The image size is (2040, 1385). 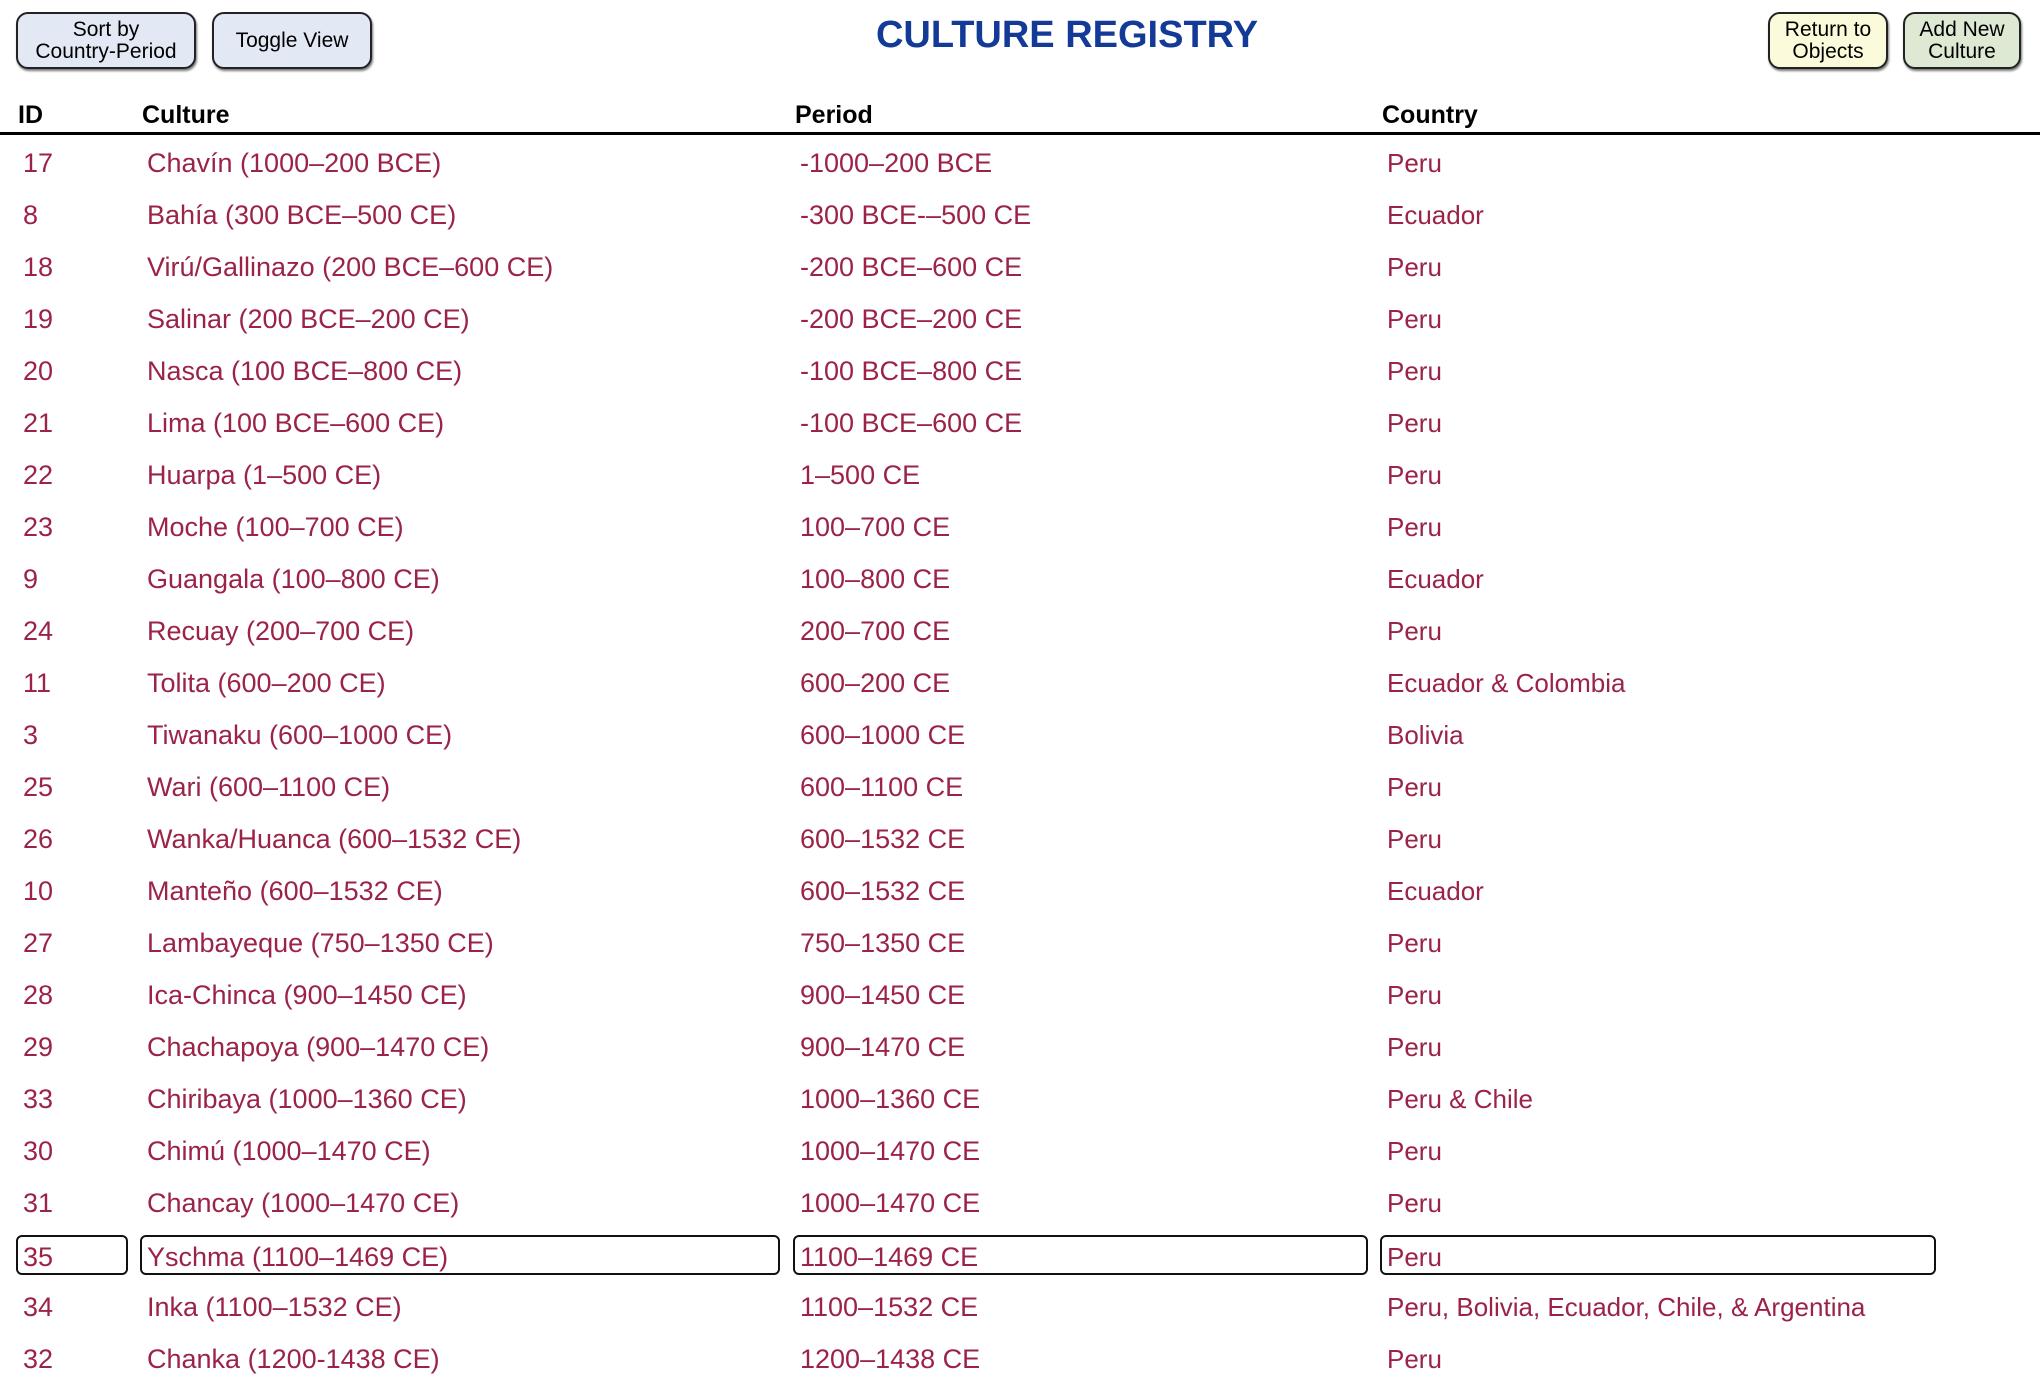 I want to click on cell-id: 17, so click(x=38, y=163).